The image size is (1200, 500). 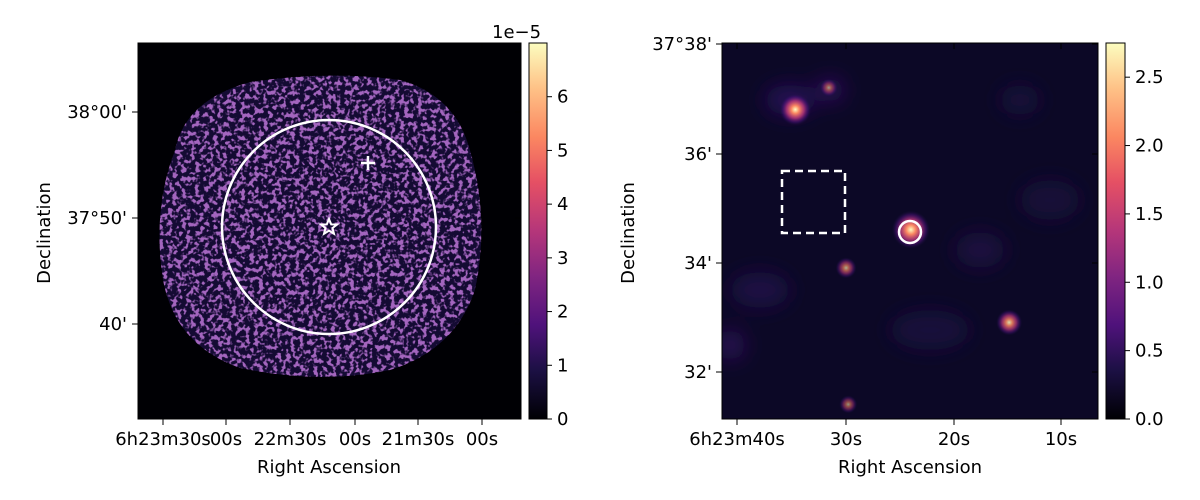 I want to click on colorbar-tick-label: 6, so click(x=562, y=97).